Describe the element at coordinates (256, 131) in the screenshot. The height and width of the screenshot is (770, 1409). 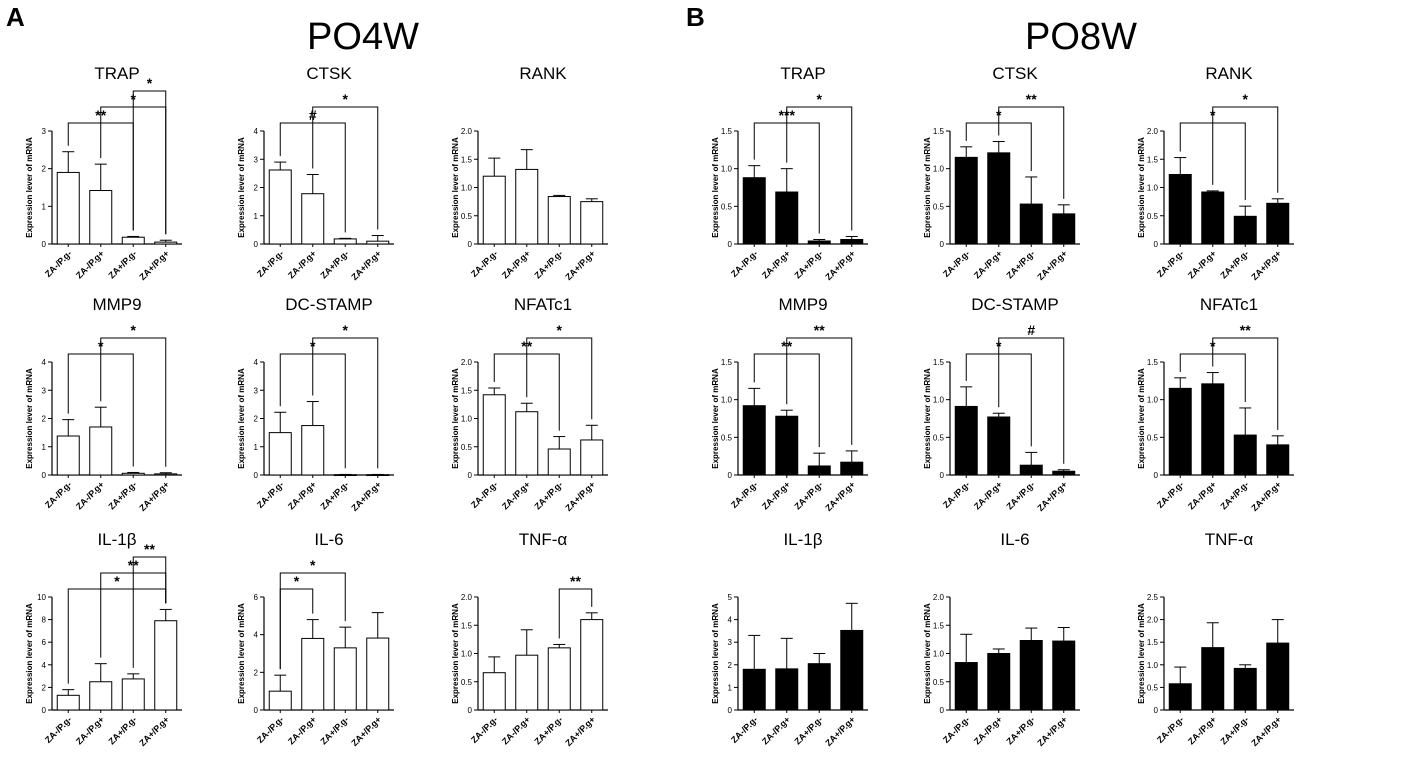
I see `chart-a-ctsk-ytick-label-4: 4` at that location.